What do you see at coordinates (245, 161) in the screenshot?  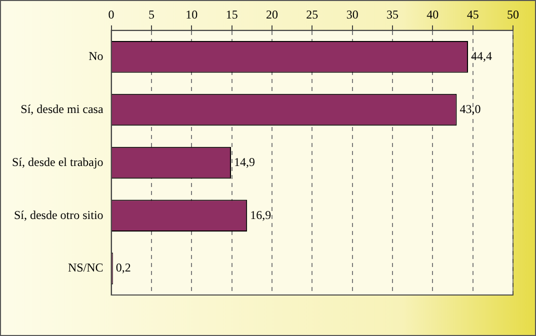 I see `data-label: 14,9` at bounding box center [245, 161].